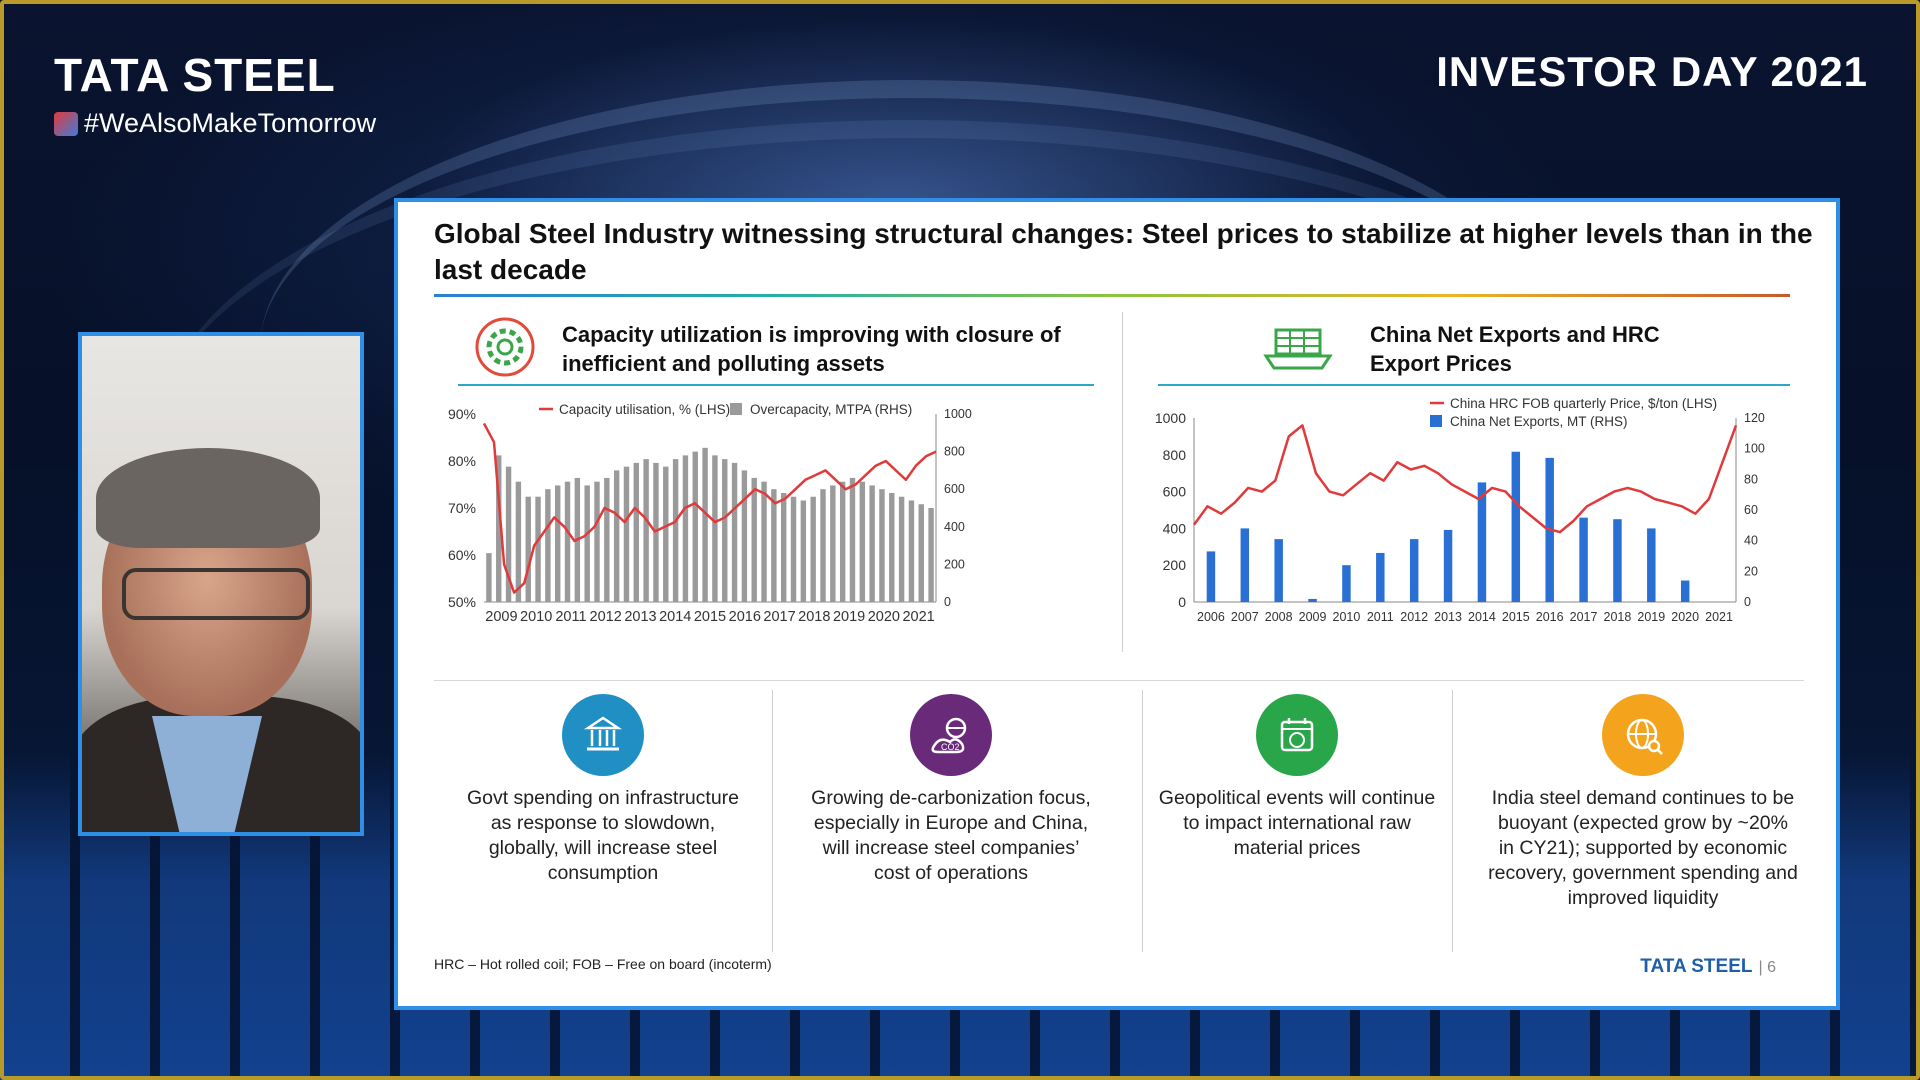  I want to click on brand-block: TATA STEEL #WeAlsoMakeTomorrow, so click(215, 93).